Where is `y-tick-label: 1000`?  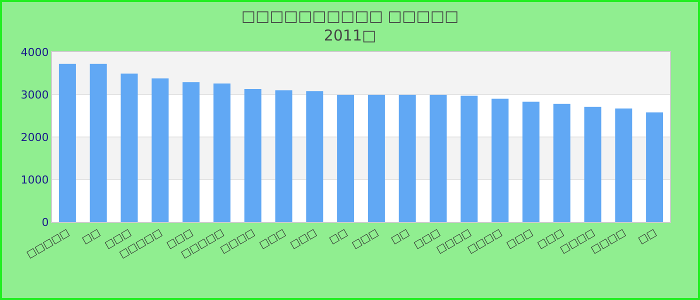
y-tick-label: 1000 is located at coordinates (34, 179).